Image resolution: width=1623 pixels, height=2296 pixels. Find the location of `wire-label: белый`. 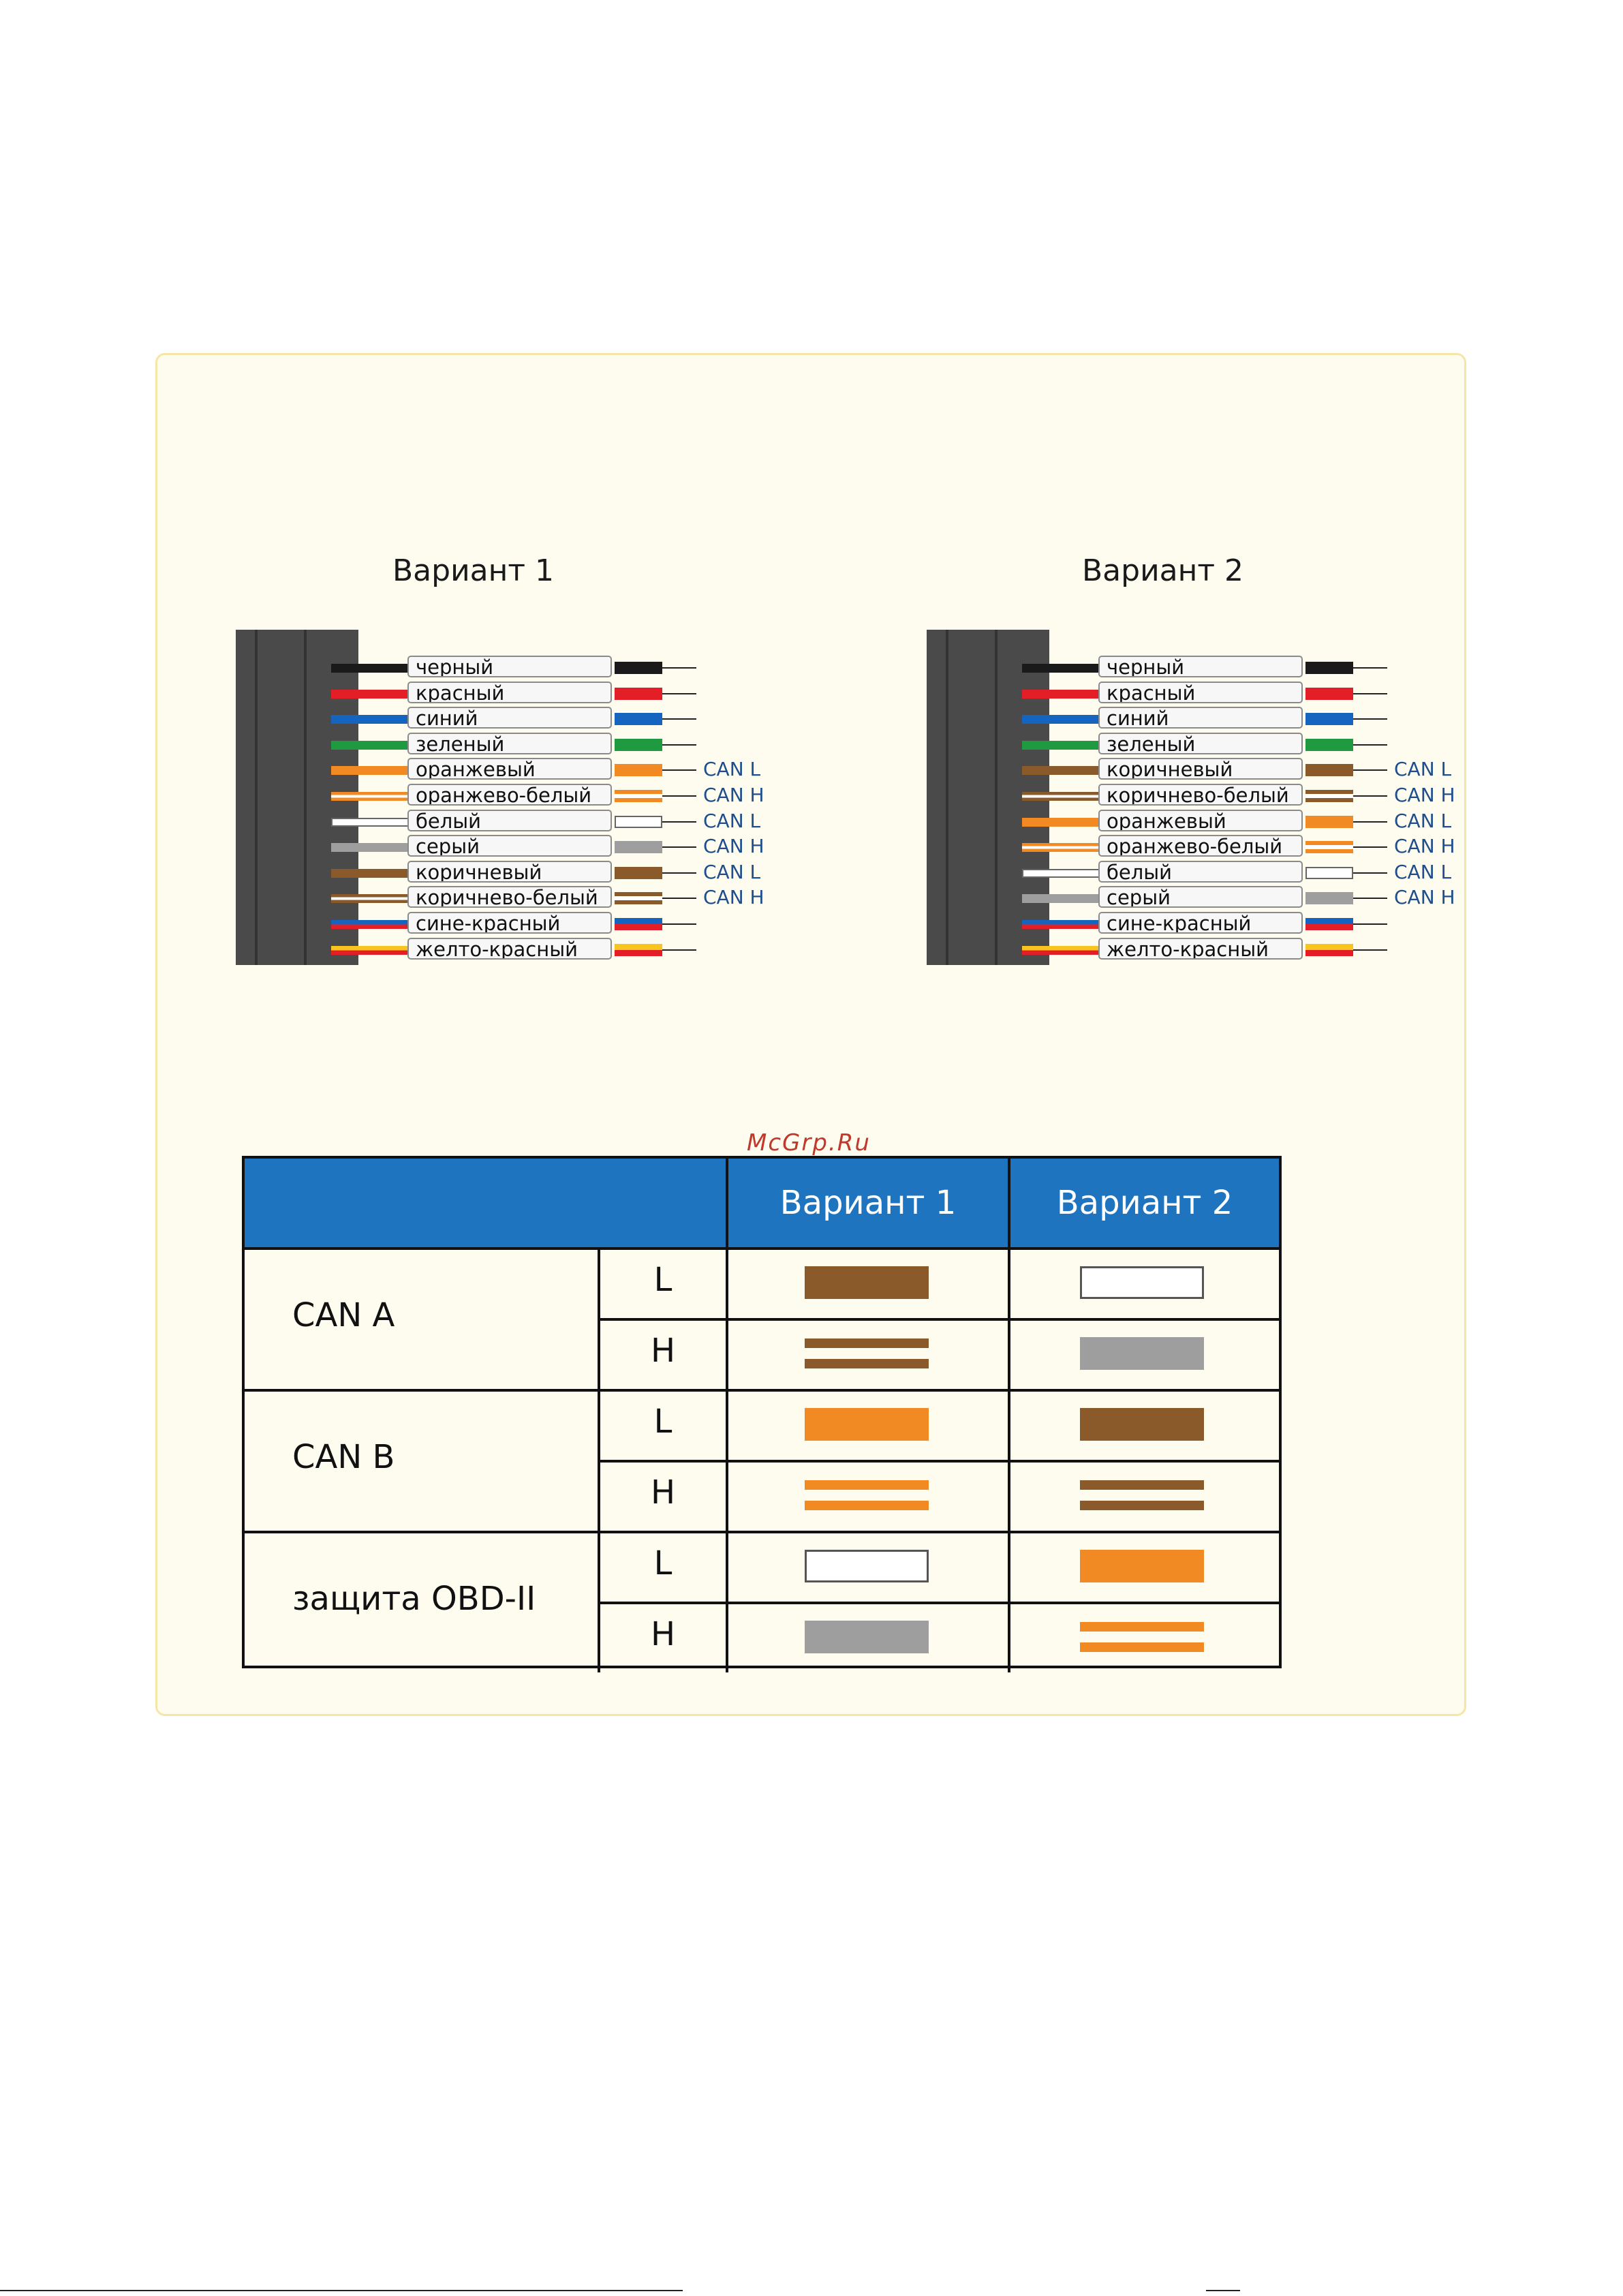

wire-label: белый is located at coordinates (1200, 872).